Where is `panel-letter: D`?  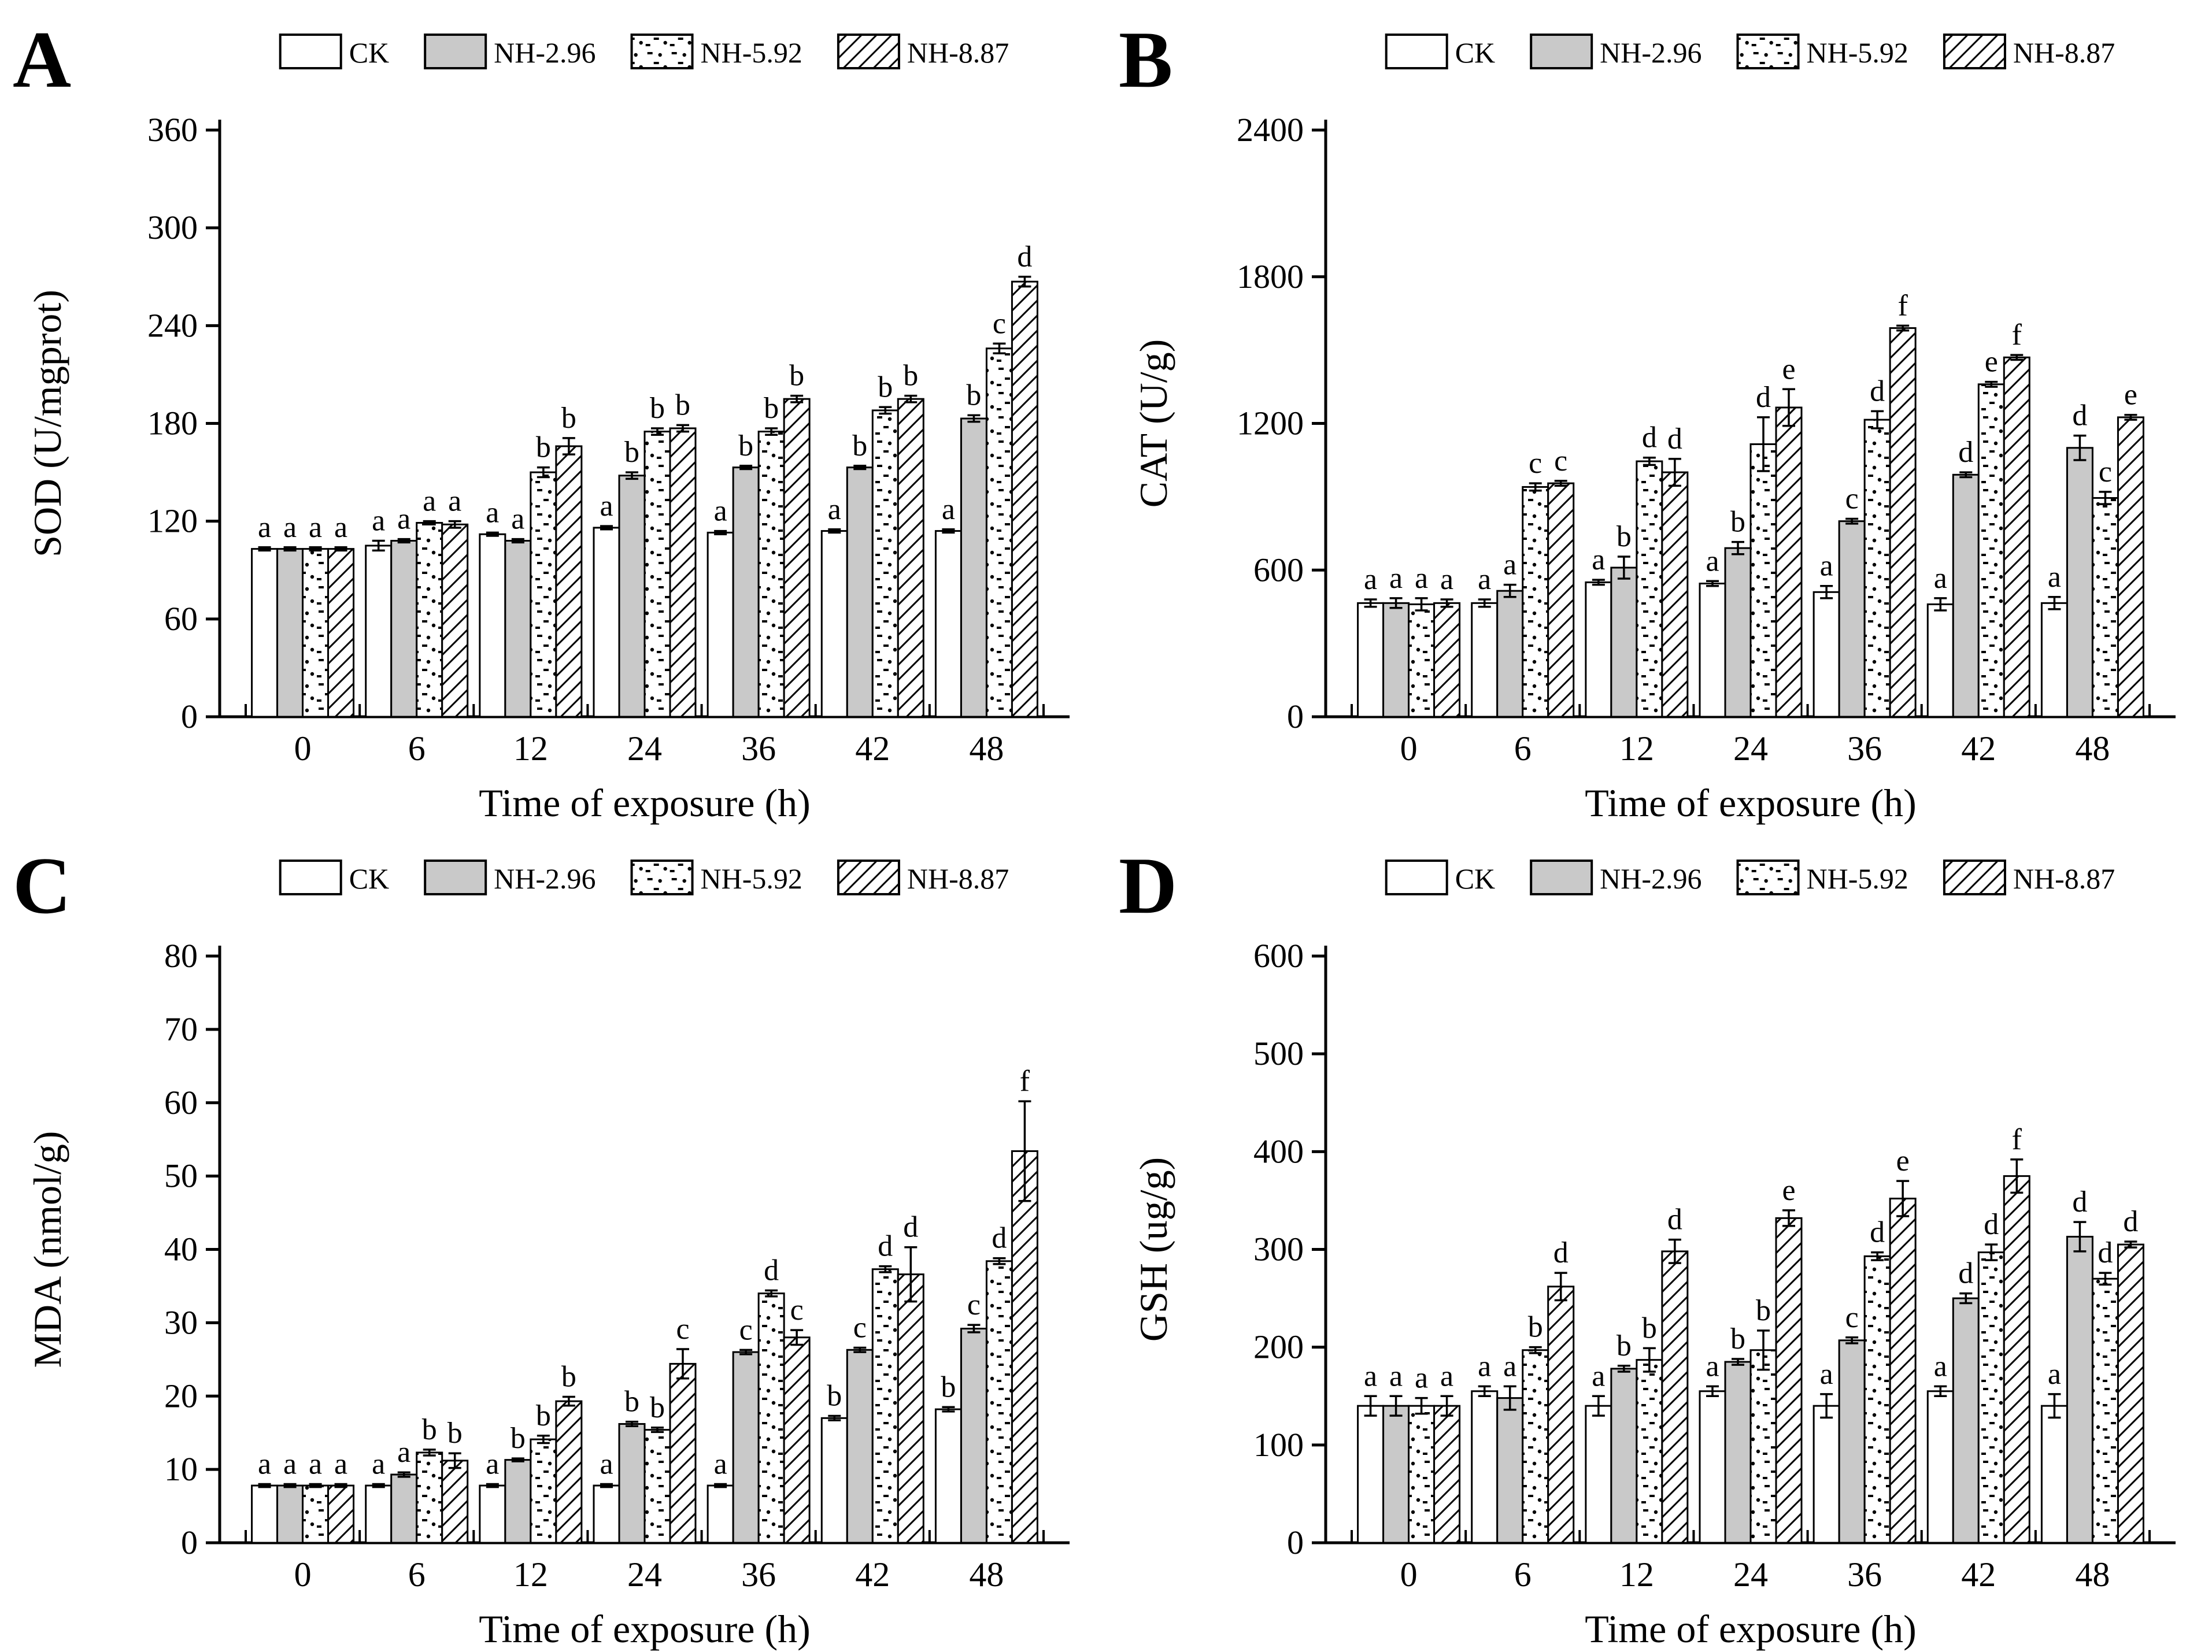 panel-letter: D is located at coordinates (1148, 886).